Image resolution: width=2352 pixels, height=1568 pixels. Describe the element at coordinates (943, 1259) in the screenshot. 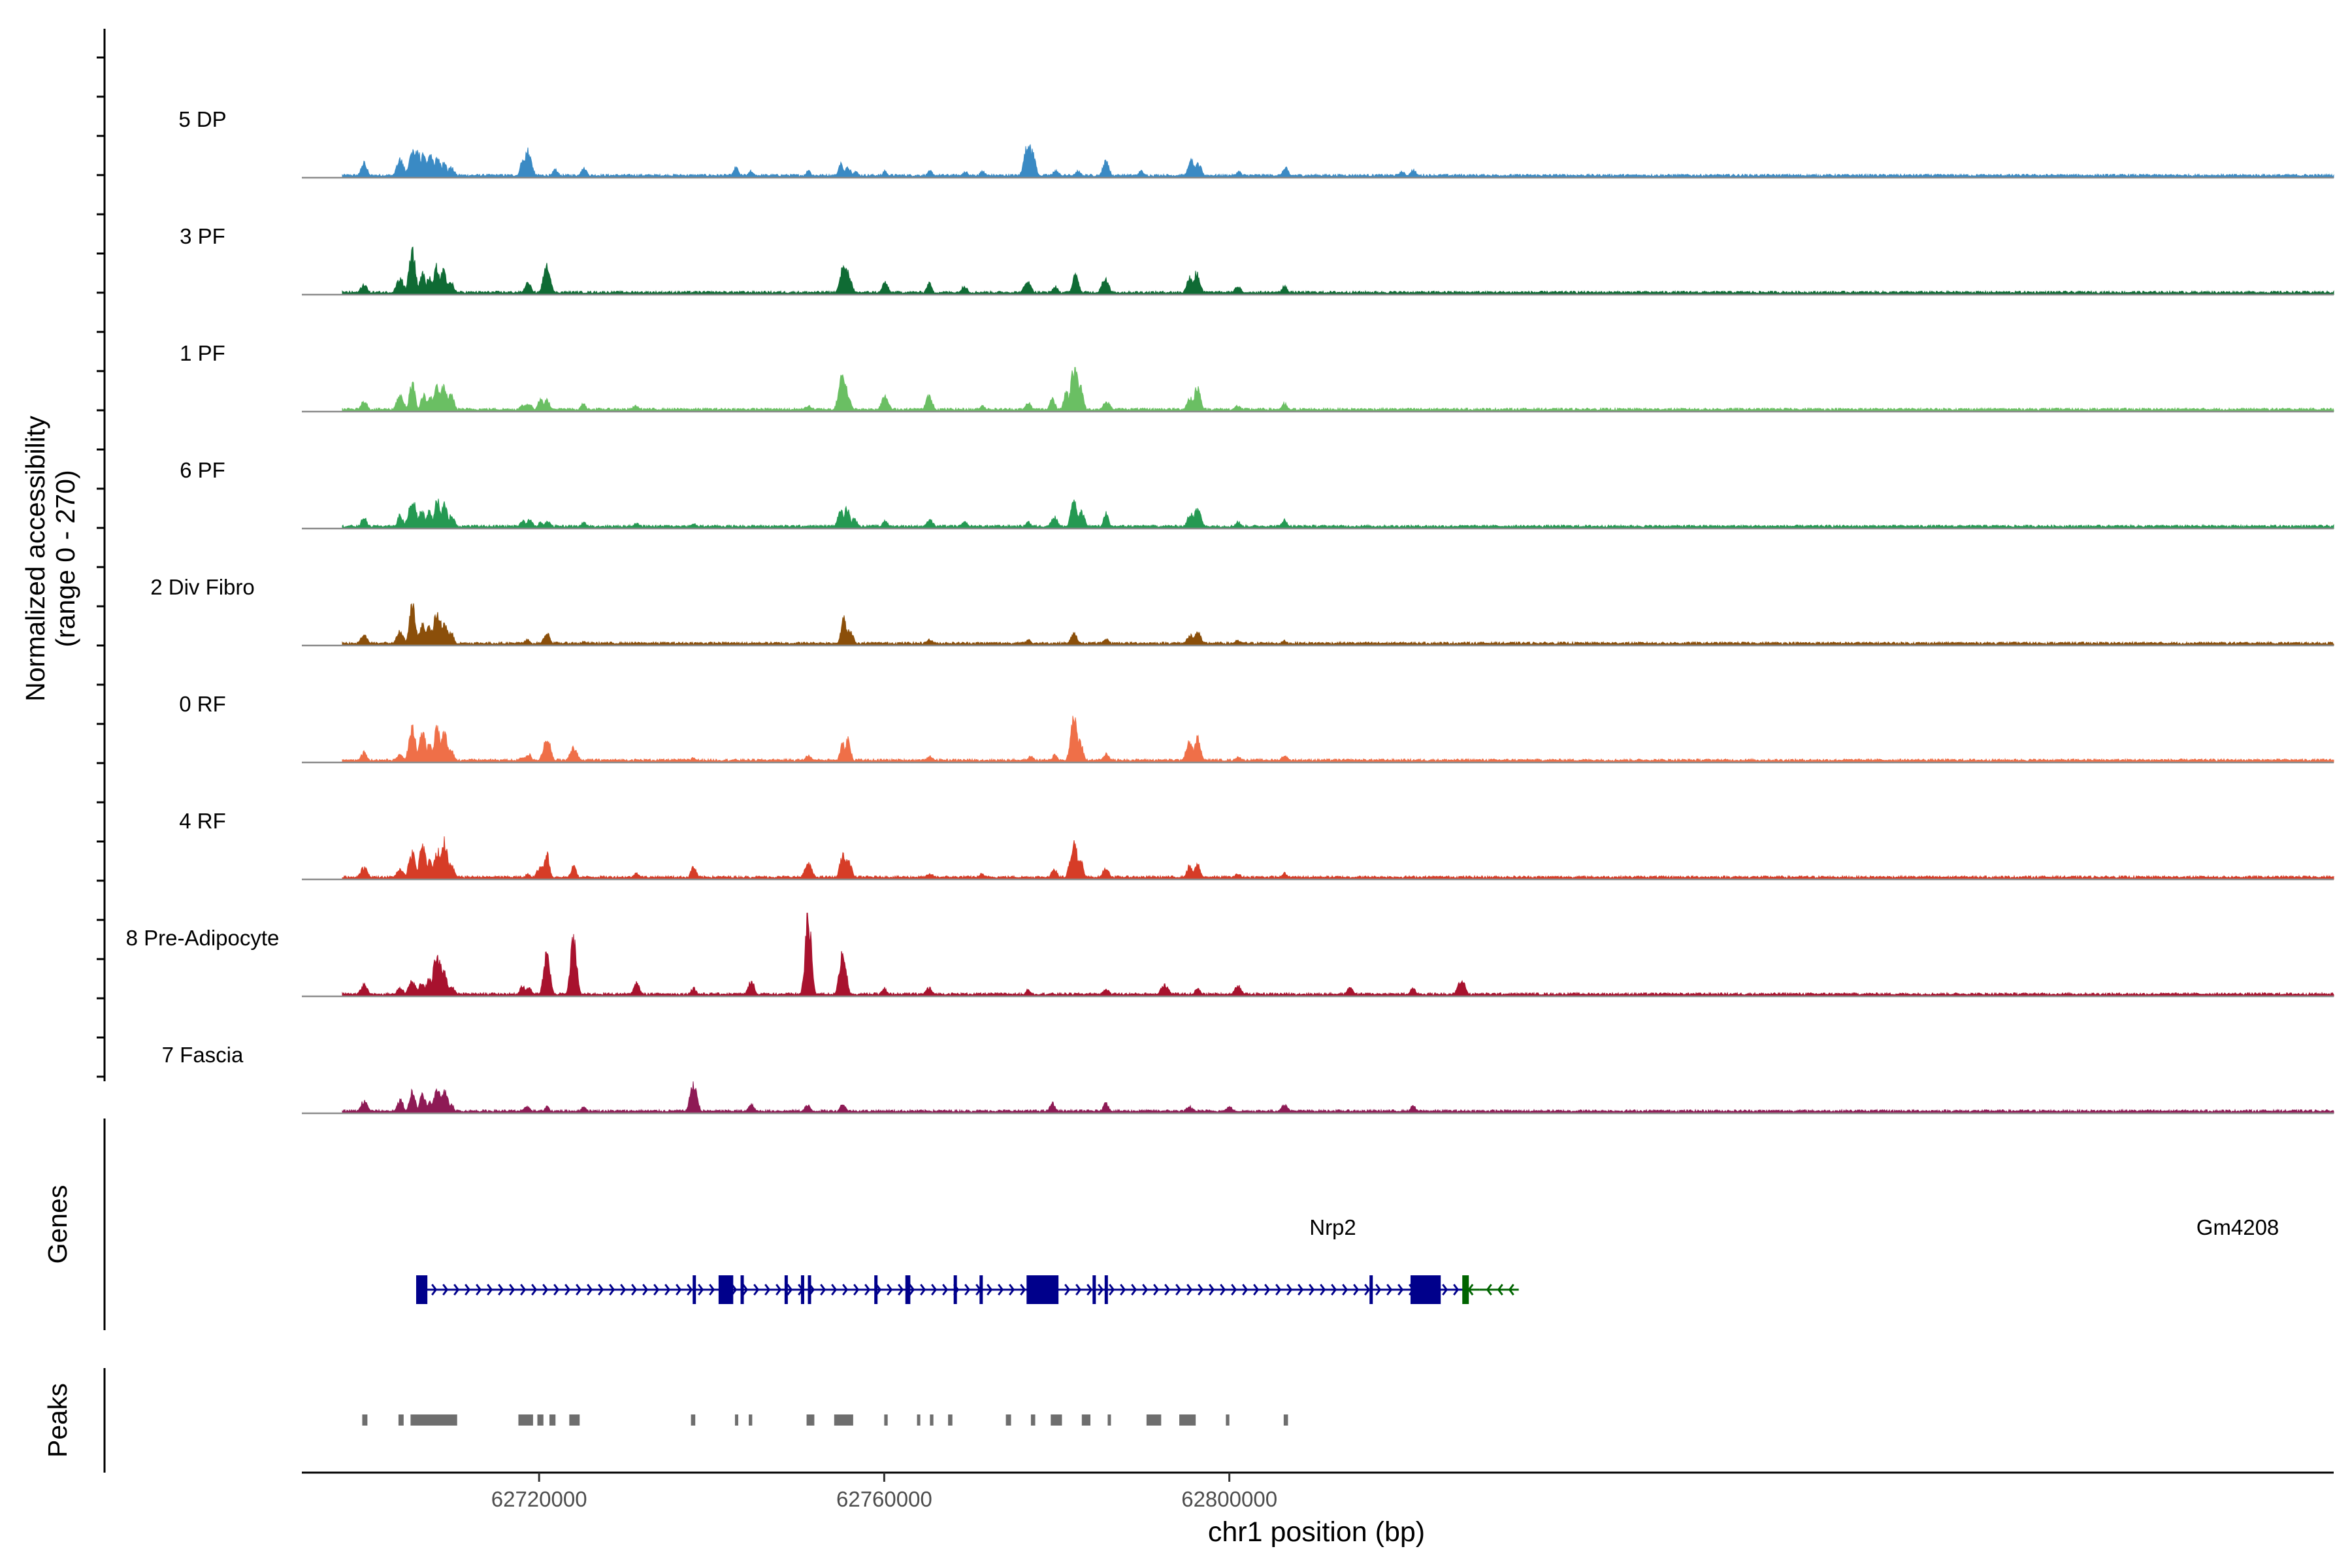

I see `gene-nrp2: Nrp2` at that location.